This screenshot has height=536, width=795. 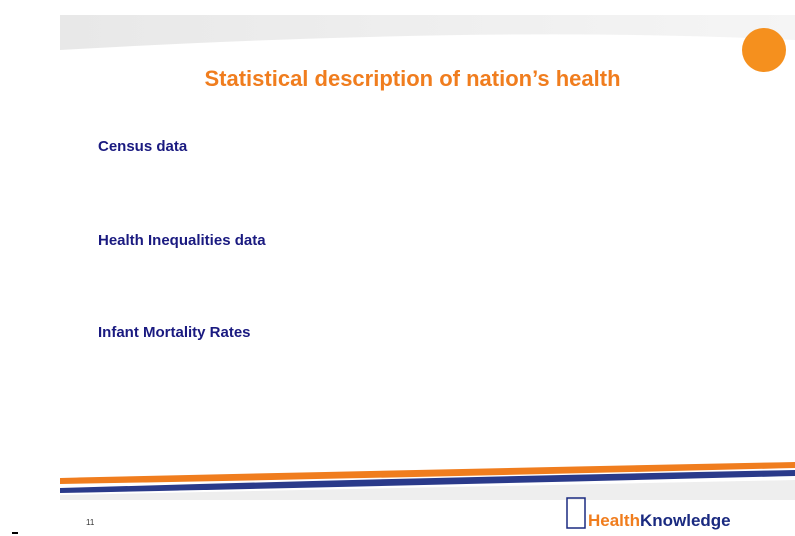 What do you see at coordinates (685, 520) in the screenshot?
I see `logo-part: Knowledge` at bounding box center [685, 520].